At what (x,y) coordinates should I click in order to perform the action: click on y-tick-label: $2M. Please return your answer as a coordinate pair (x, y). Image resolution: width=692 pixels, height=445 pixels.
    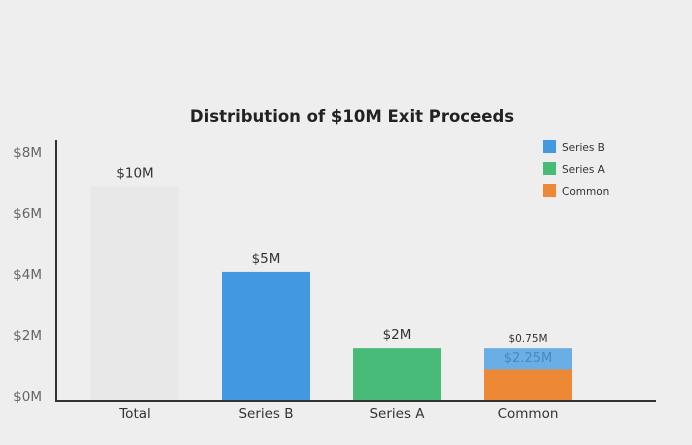
    Looking at the image, I should click on (27, 336).